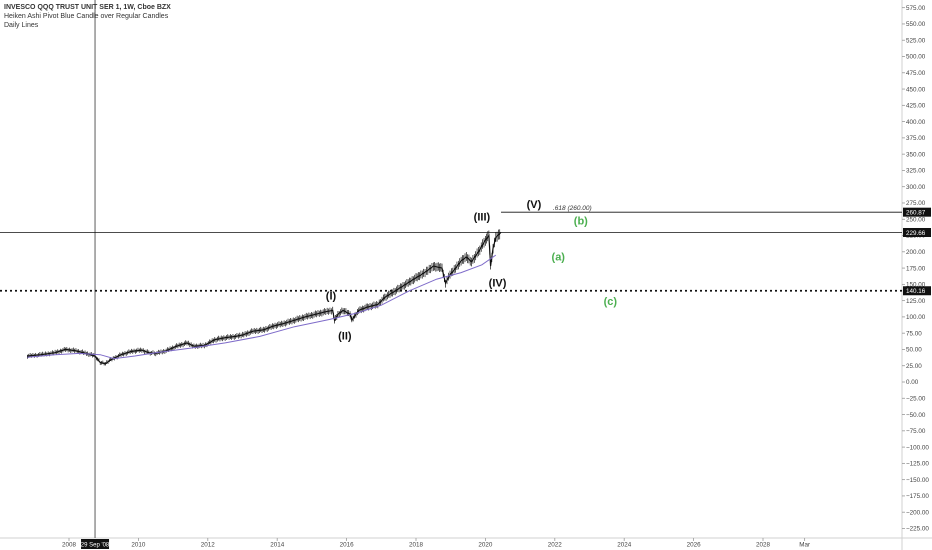  Describe the element at coordinates (916, 40) in the screenshot. I see `y-tick-label: 525.00` at that location.